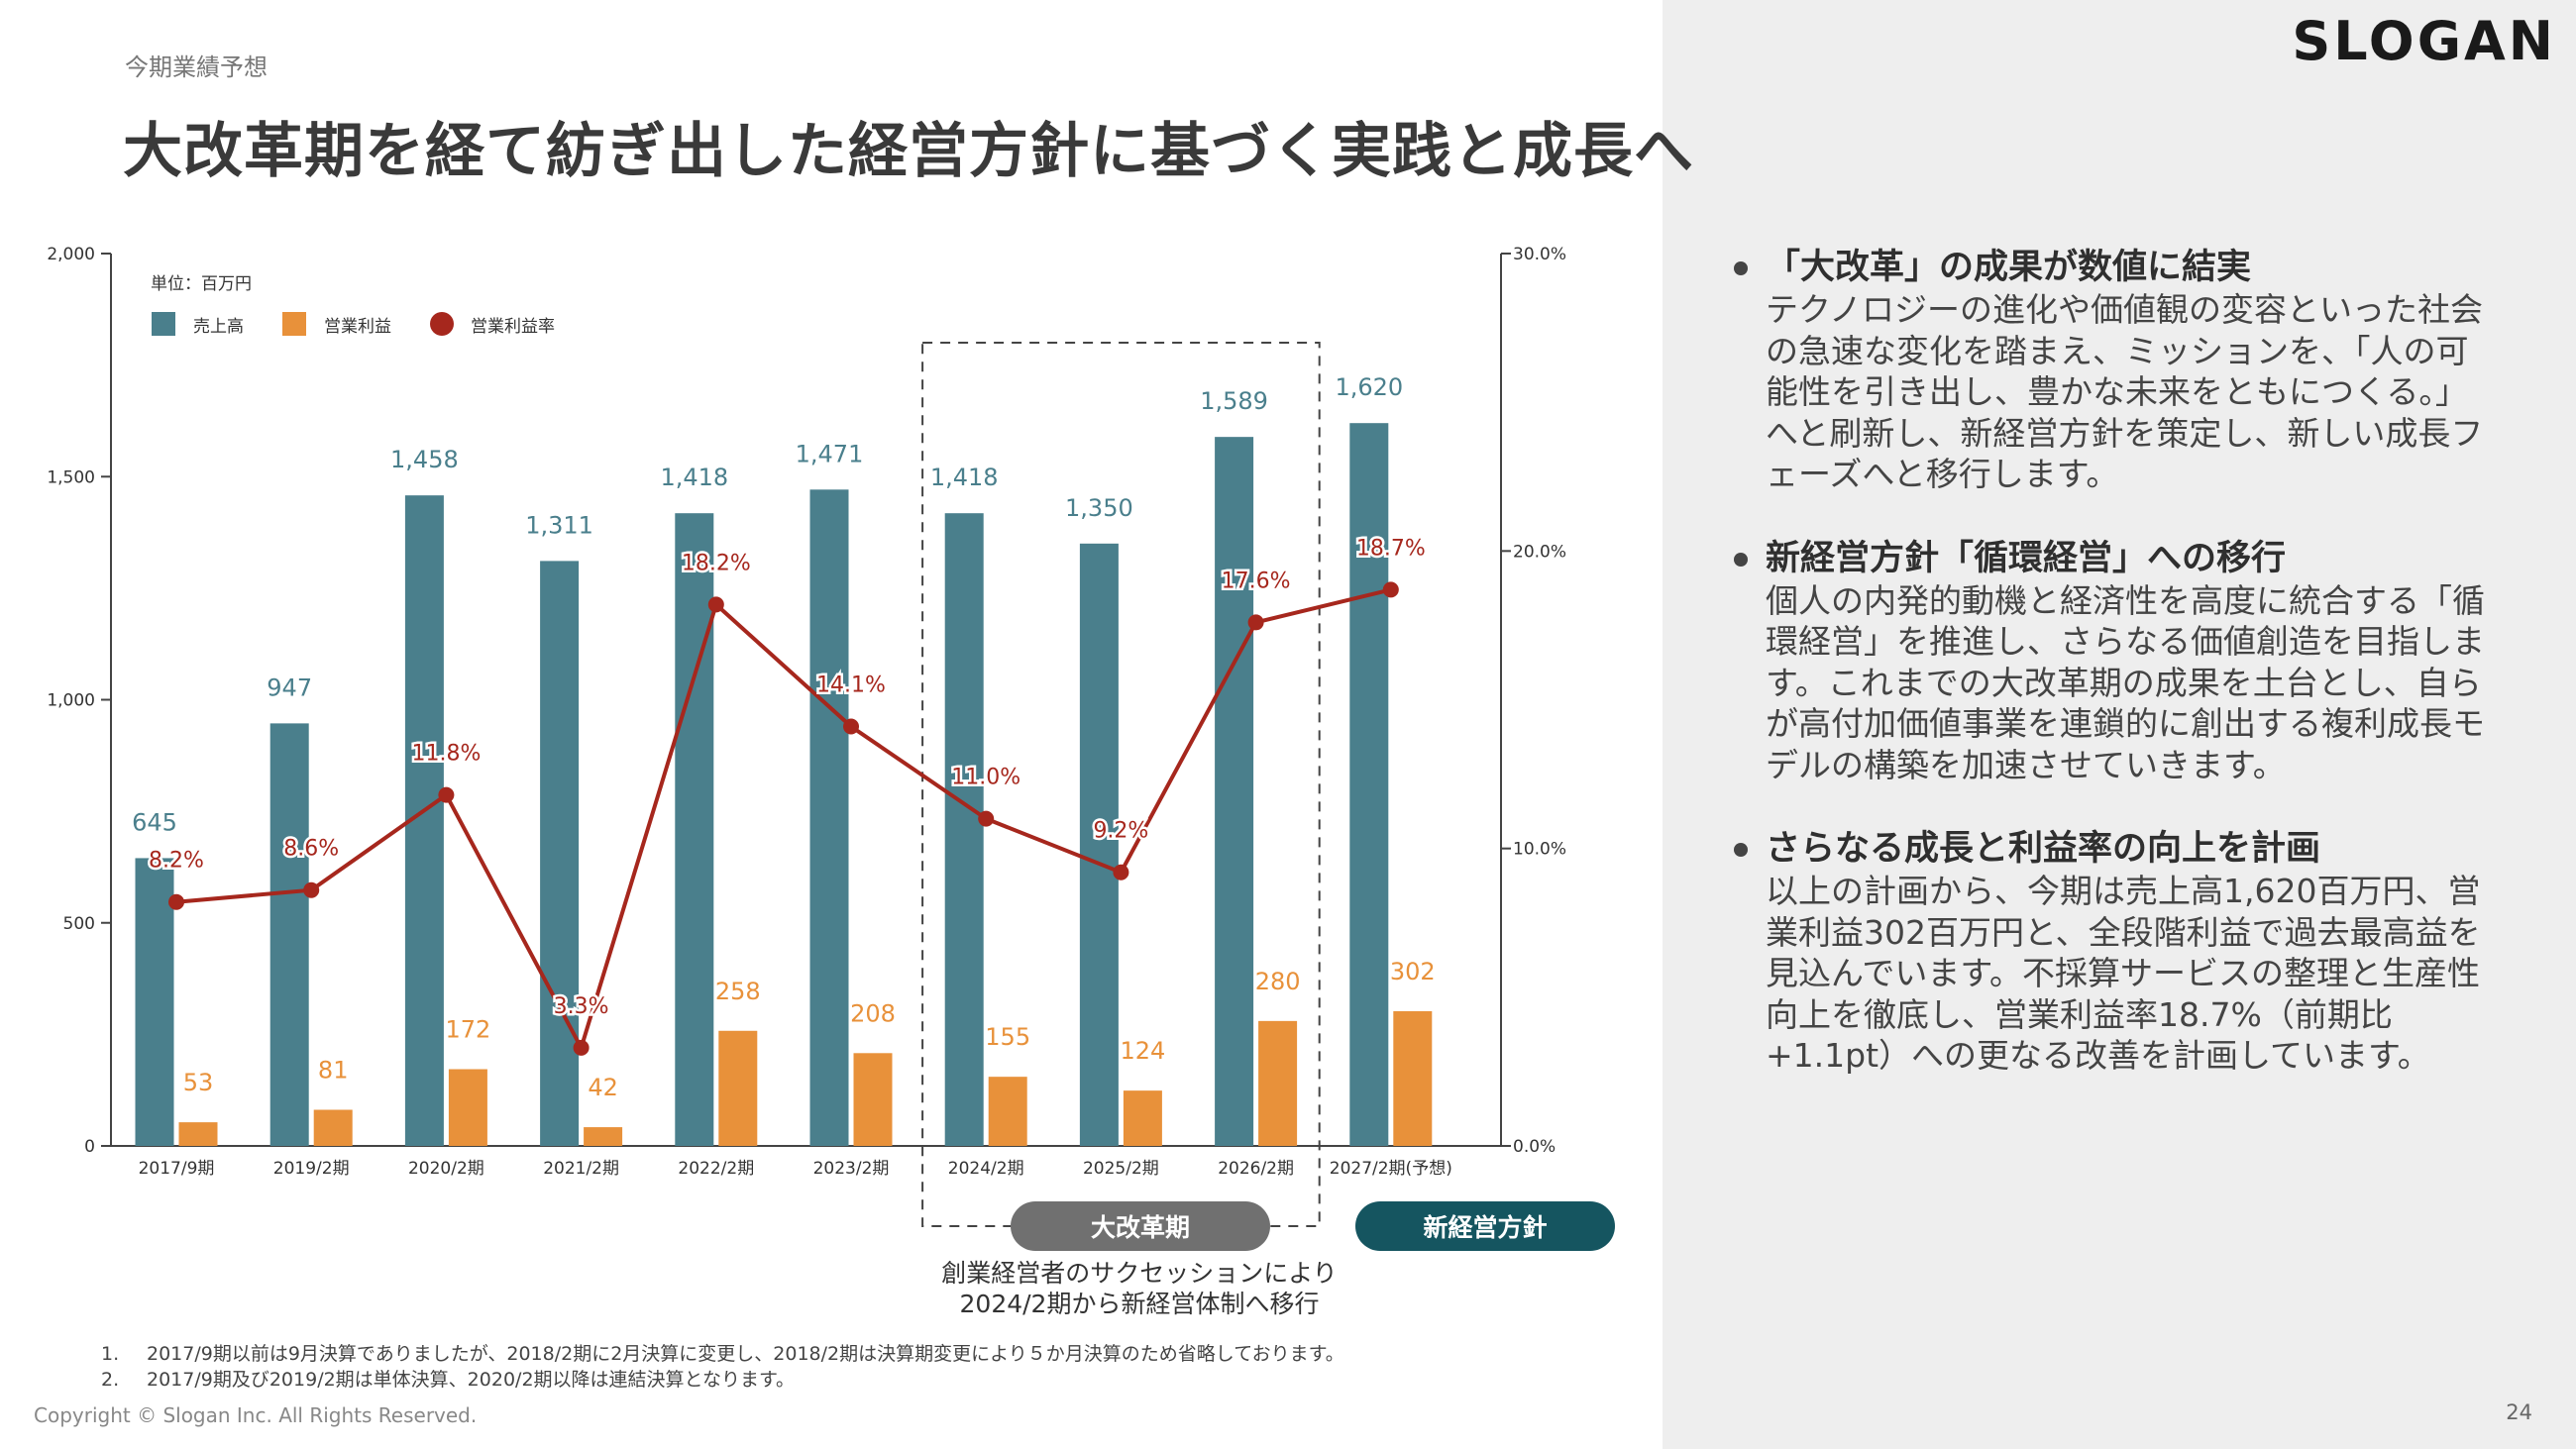  What do you see at coordinates (559, 525) in the screenshot?
I see `revenue-data-label: 1,311` at bounding box center [559, 525].